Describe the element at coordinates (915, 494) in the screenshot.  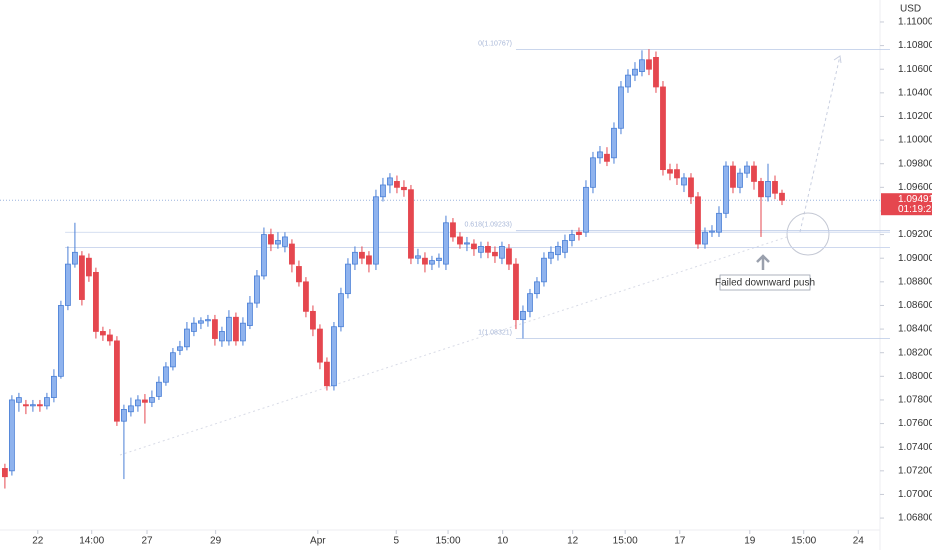
I see `y-tick-label: 1.07000` at that location.